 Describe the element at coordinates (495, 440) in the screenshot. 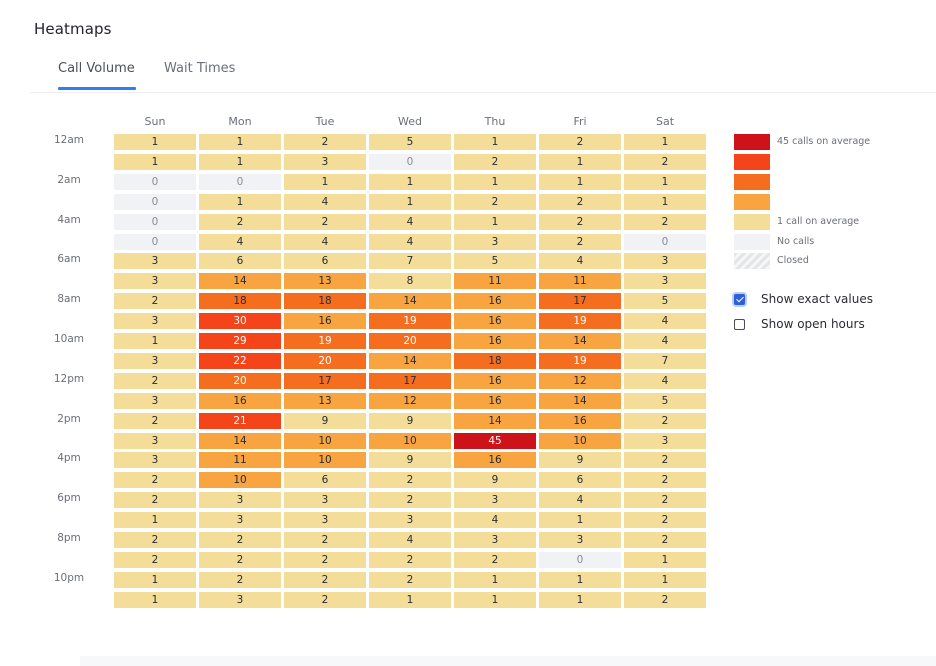

I see `heatmap-cell: 45` at that location.